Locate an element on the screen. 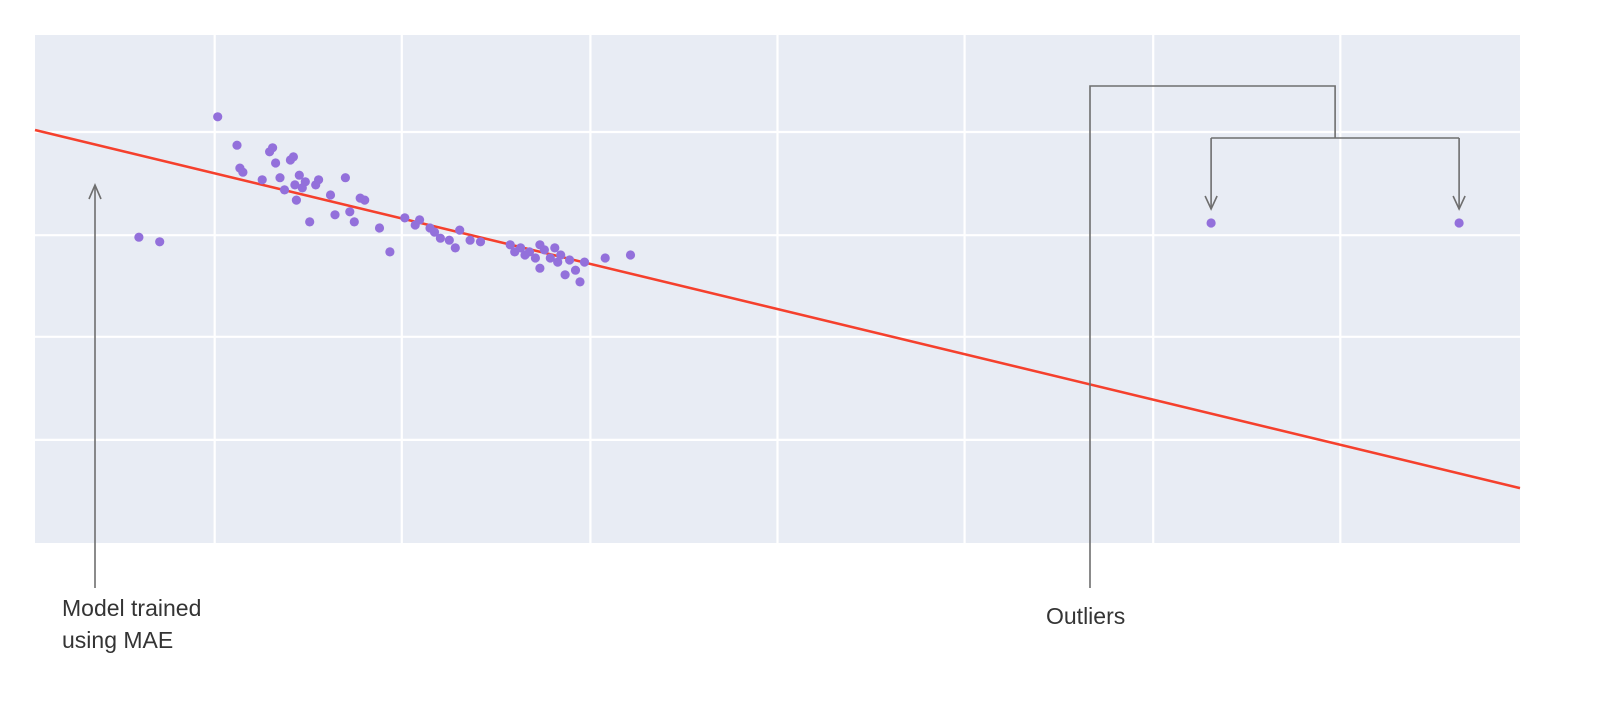 The height and width of the screenshot is (711, 1600). mae-arrowhead-icon is located at coordinates (95, 191).